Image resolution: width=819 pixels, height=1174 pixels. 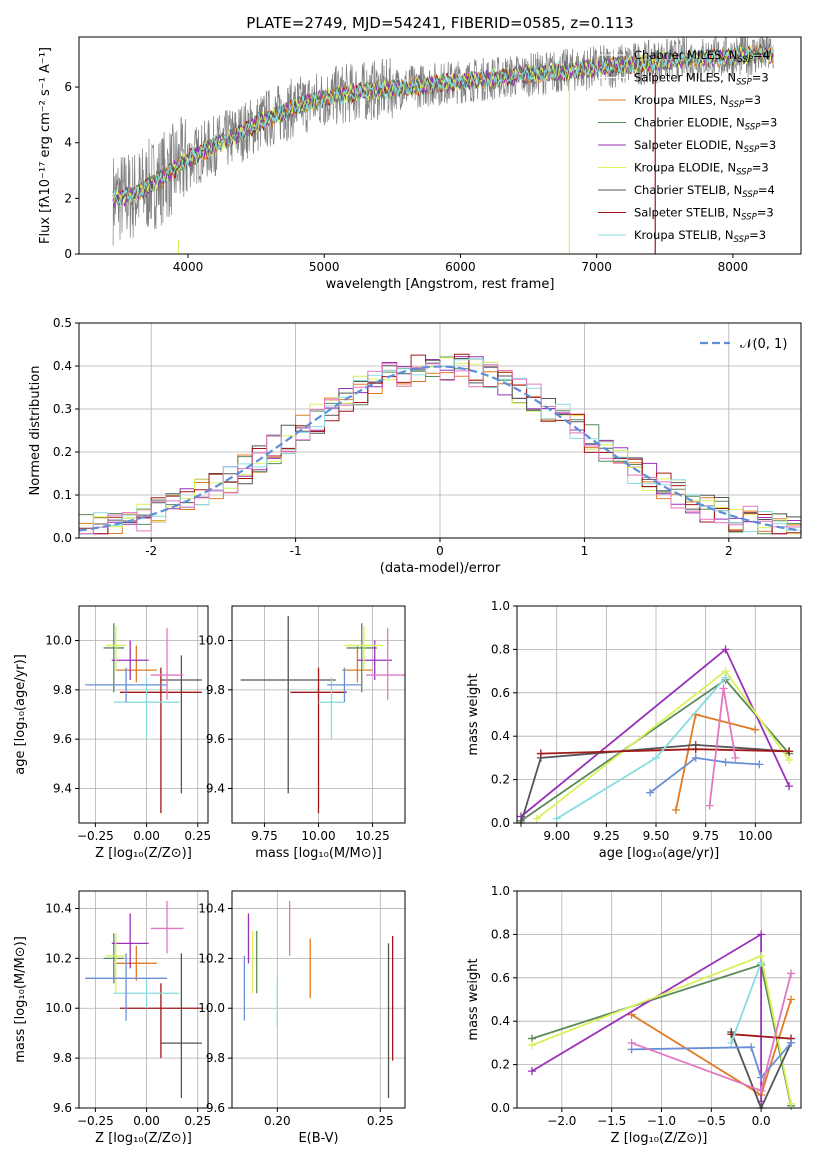 I want to click on legend-entry: Kroupa ELODIE, NSSP=3, so click(x=701, y=169).